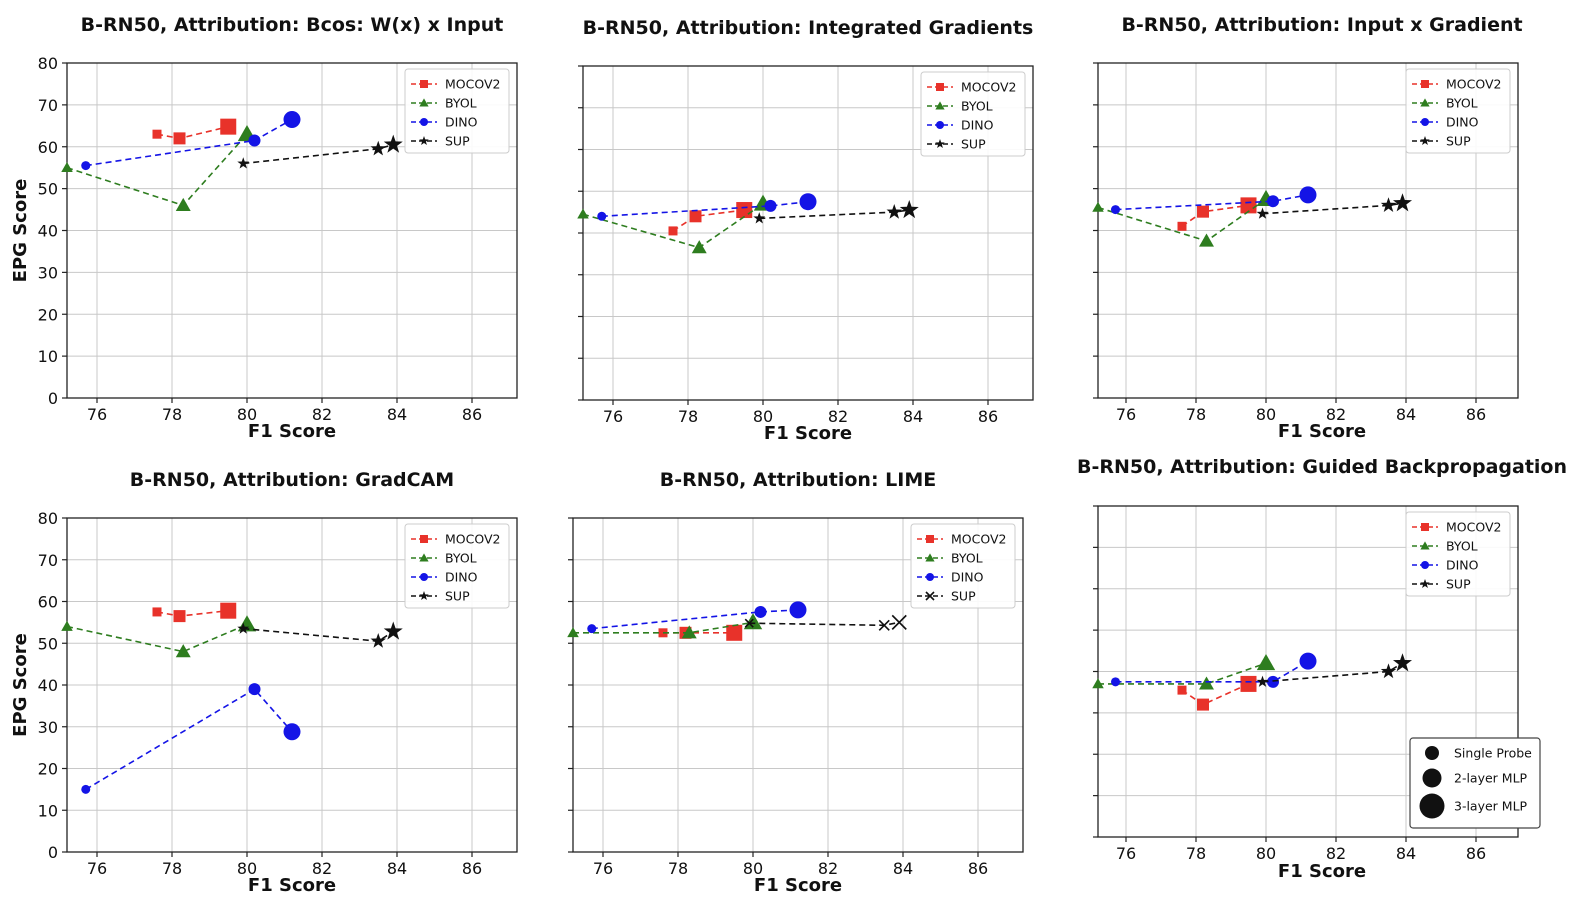 This screenshot has width=1578, height=913. Describe the element at coordinates (48, 231) in the screenshot. I see `y-tick-label: 40` at that location.